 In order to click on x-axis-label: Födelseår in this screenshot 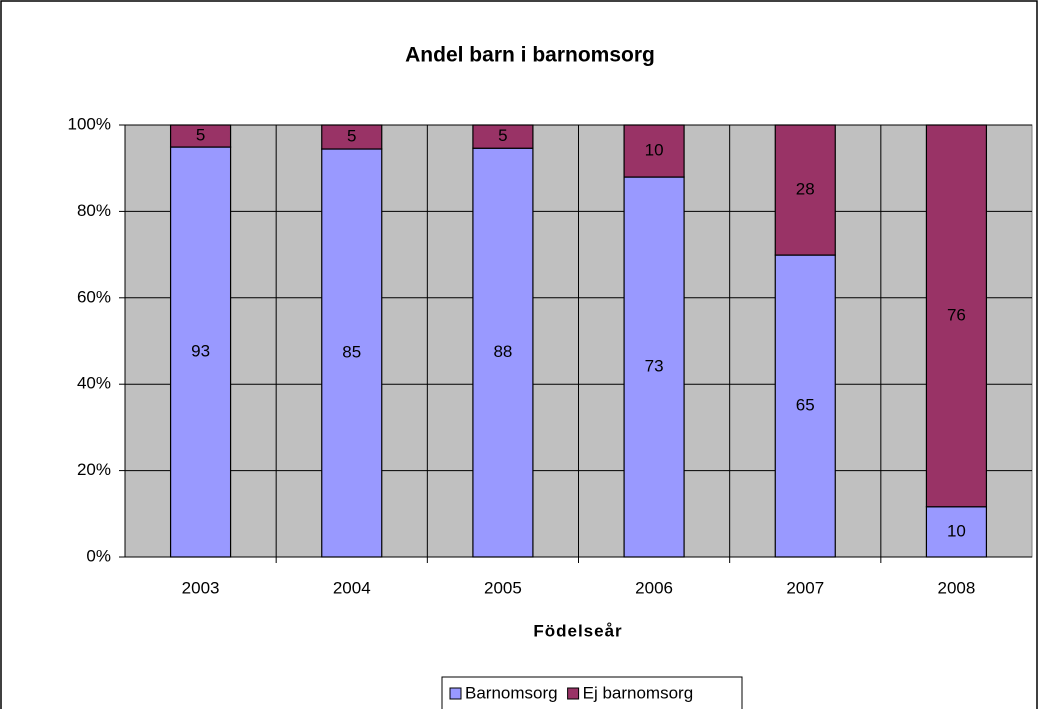, I will do `click(577, 630)`.